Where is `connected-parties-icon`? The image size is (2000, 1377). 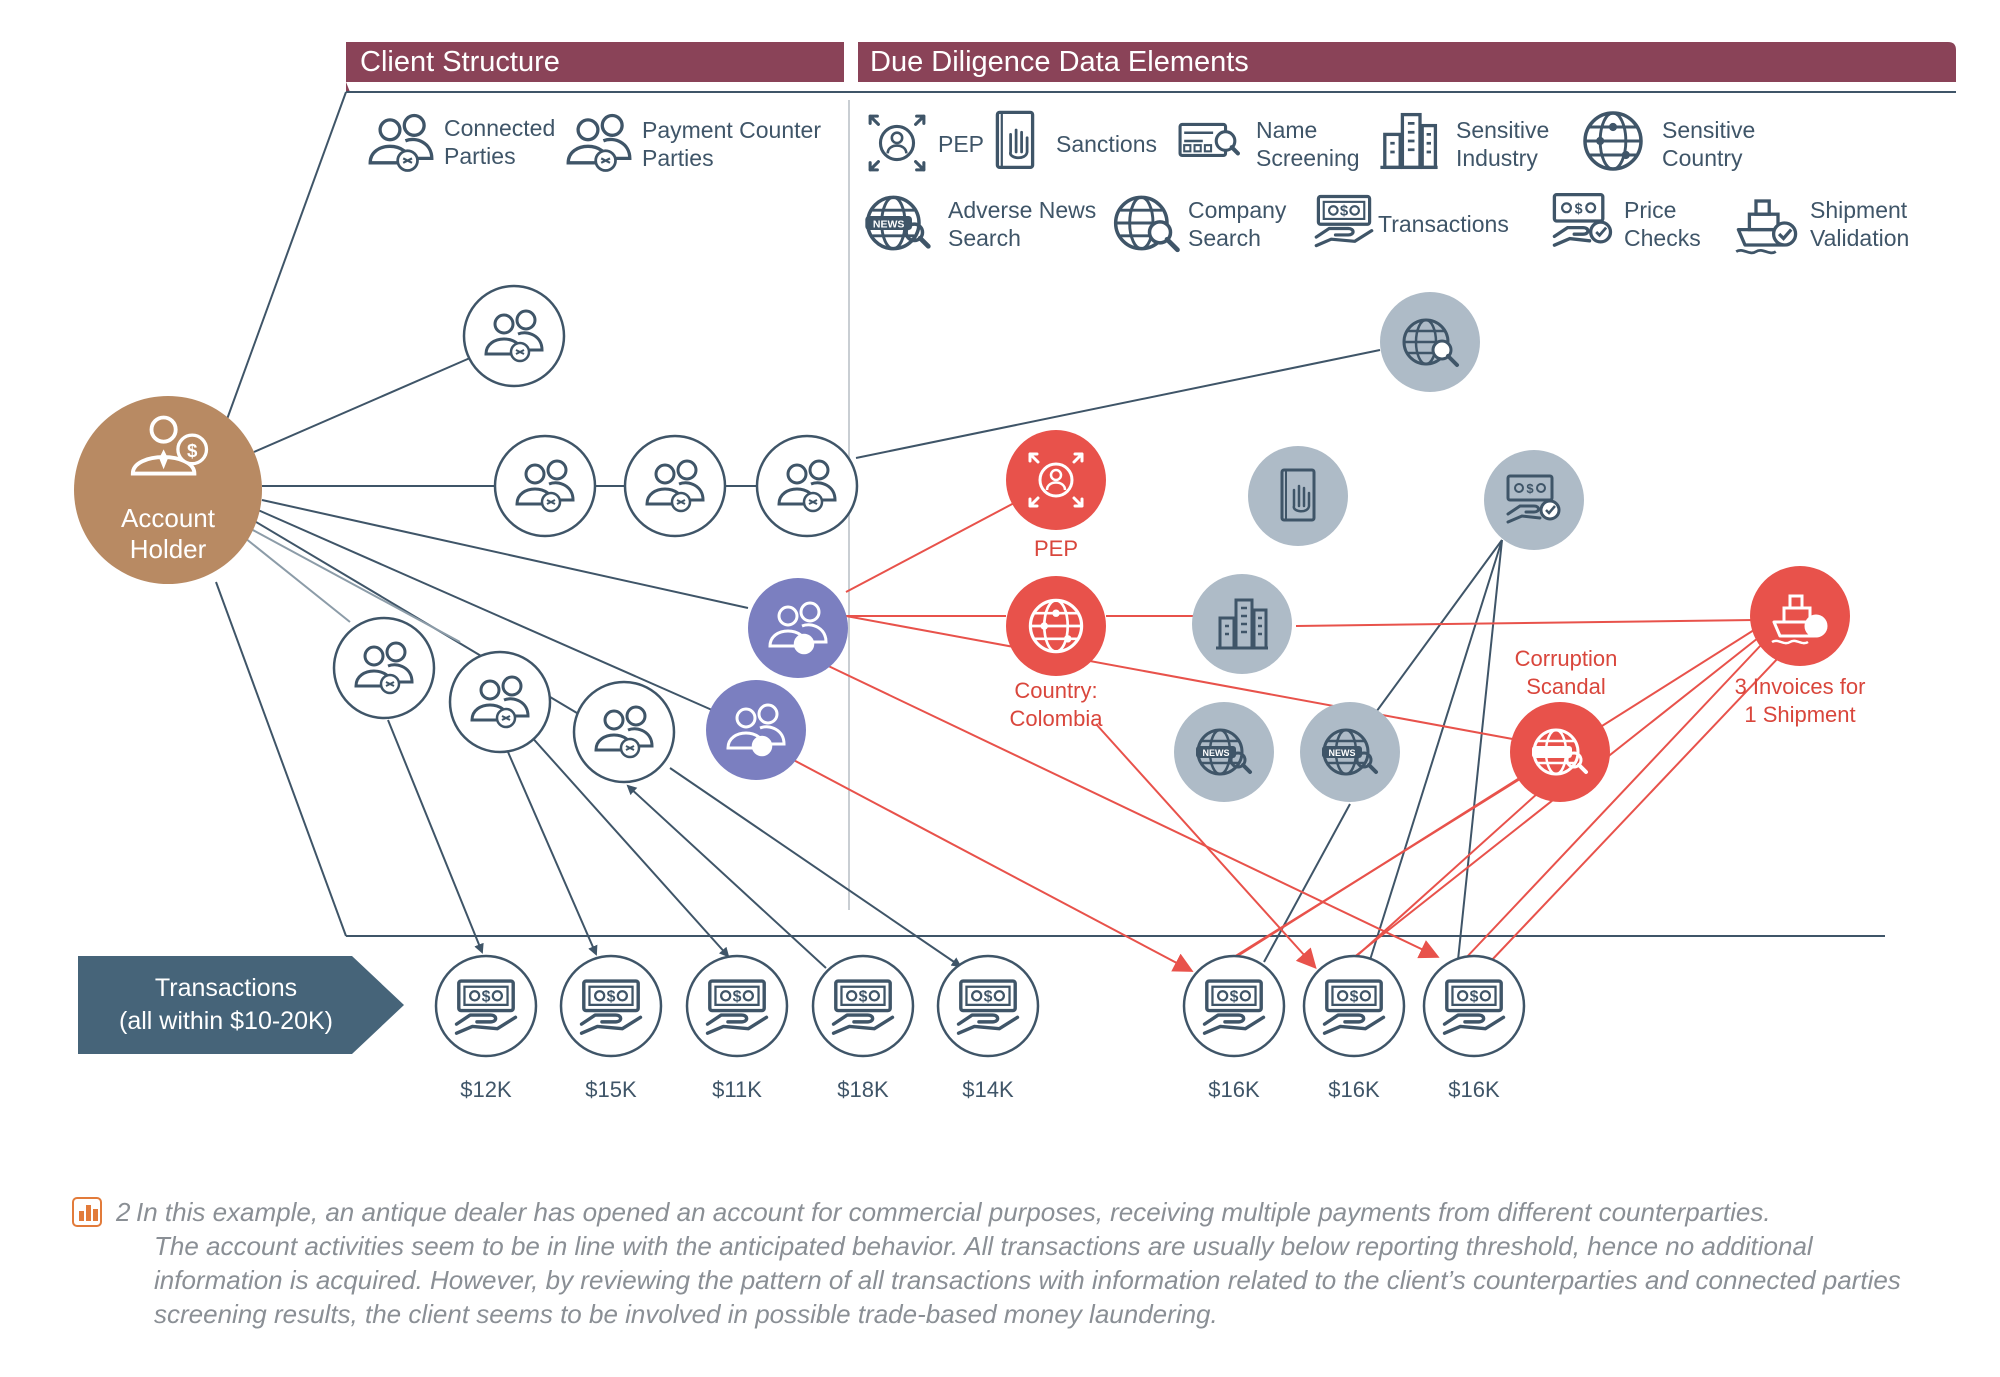 connected-parties-icon is located at coordinates (401, 143).